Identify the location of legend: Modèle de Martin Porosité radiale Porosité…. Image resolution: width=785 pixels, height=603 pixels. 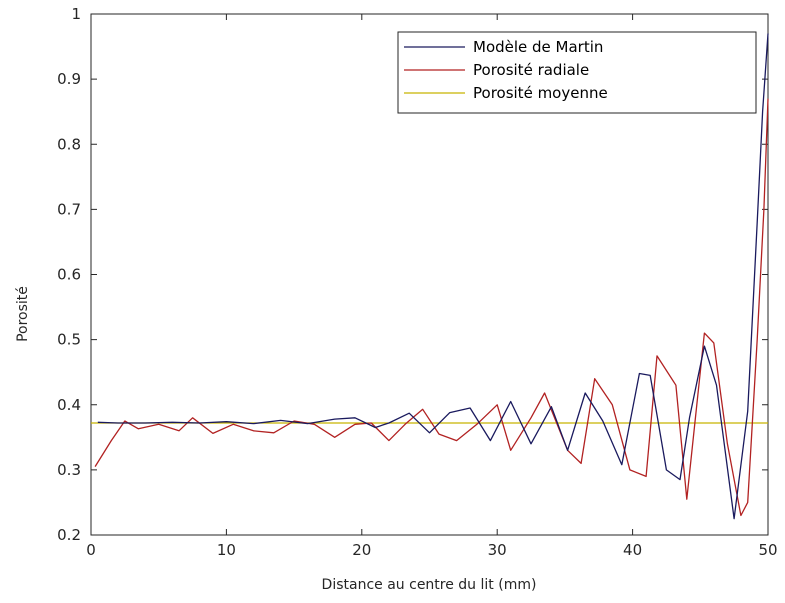
(577, 72).